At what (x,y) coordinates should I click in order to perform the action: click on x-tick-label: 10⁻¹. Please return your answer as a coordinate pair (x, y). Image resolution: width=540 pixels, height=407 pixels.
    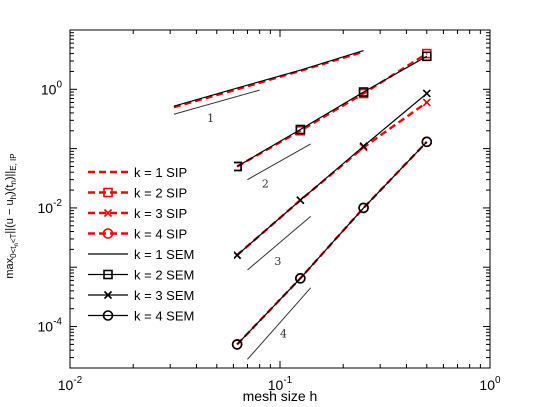
    Looking at the image, I should click on (280, 384).